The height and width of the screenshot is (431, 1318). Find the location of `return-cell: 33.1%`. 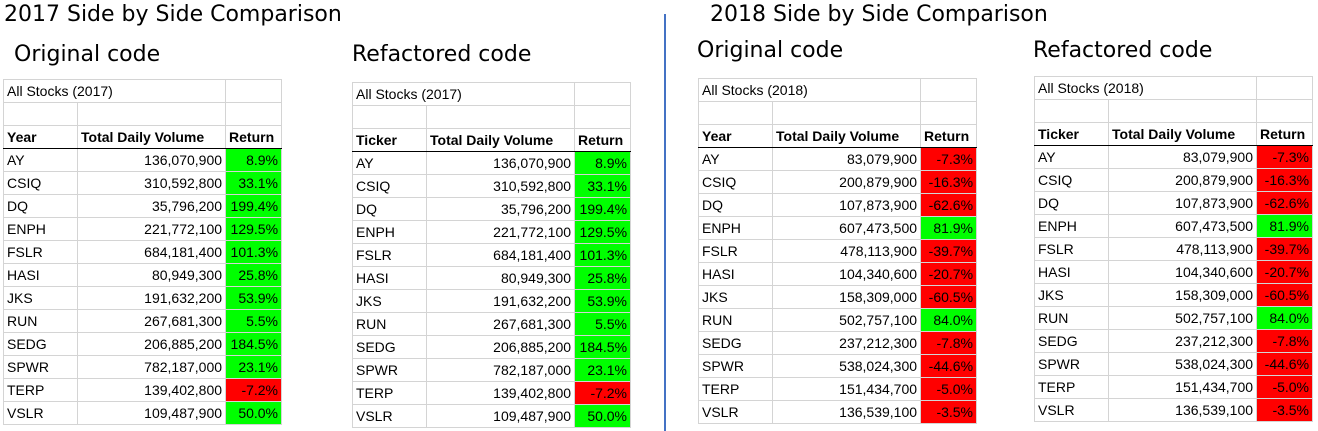

return-cell: 33.1% is located at coordinates (254, 183).